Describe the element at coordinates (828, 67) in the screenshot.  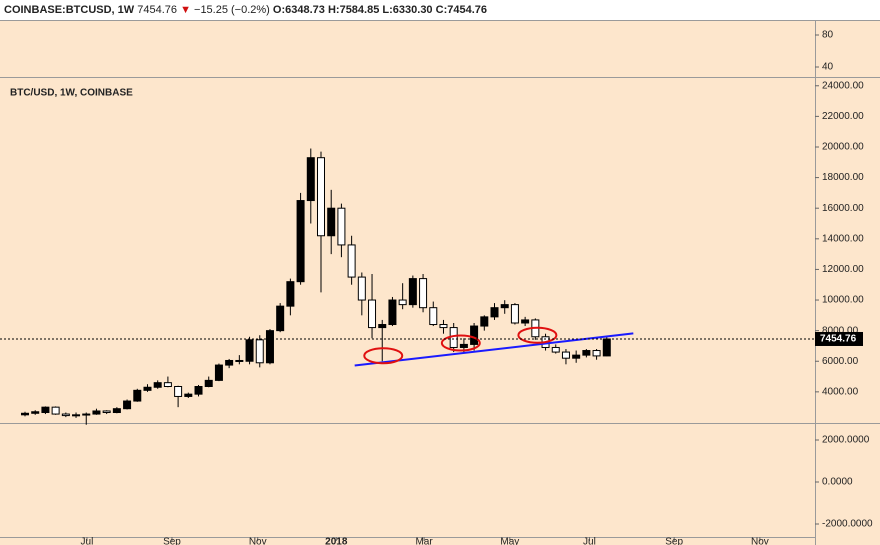
I see `y-tick-label: 40` at that location.